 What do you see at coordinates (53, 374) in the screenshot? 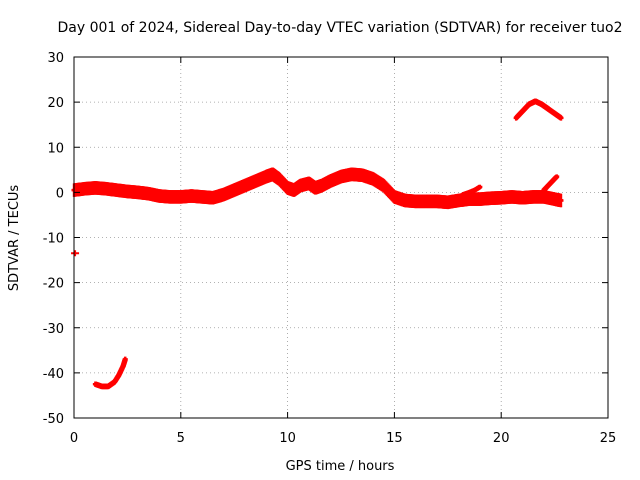
I see `y-tick-label: -40` at bounding box center [53, 374].